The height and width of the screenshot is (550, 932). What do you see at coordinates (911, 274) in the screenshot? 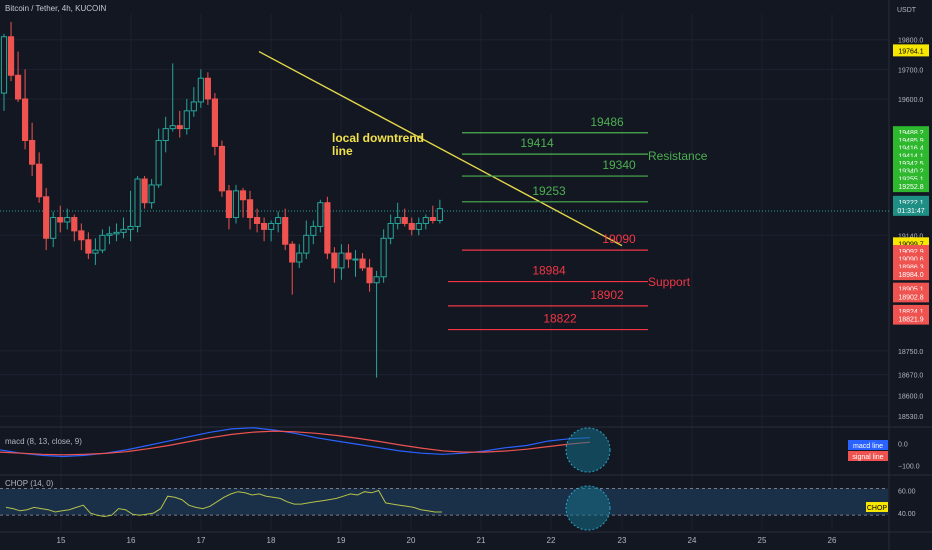
I see `price-tag: 18984.0` at bounding box center [911, 274].